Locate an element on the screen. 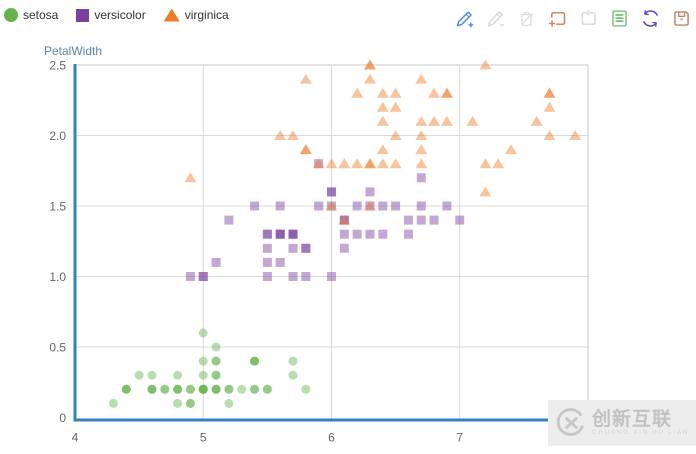 The image size is (696, 454). zoom-restore-button is located at coordinates (588, 18).